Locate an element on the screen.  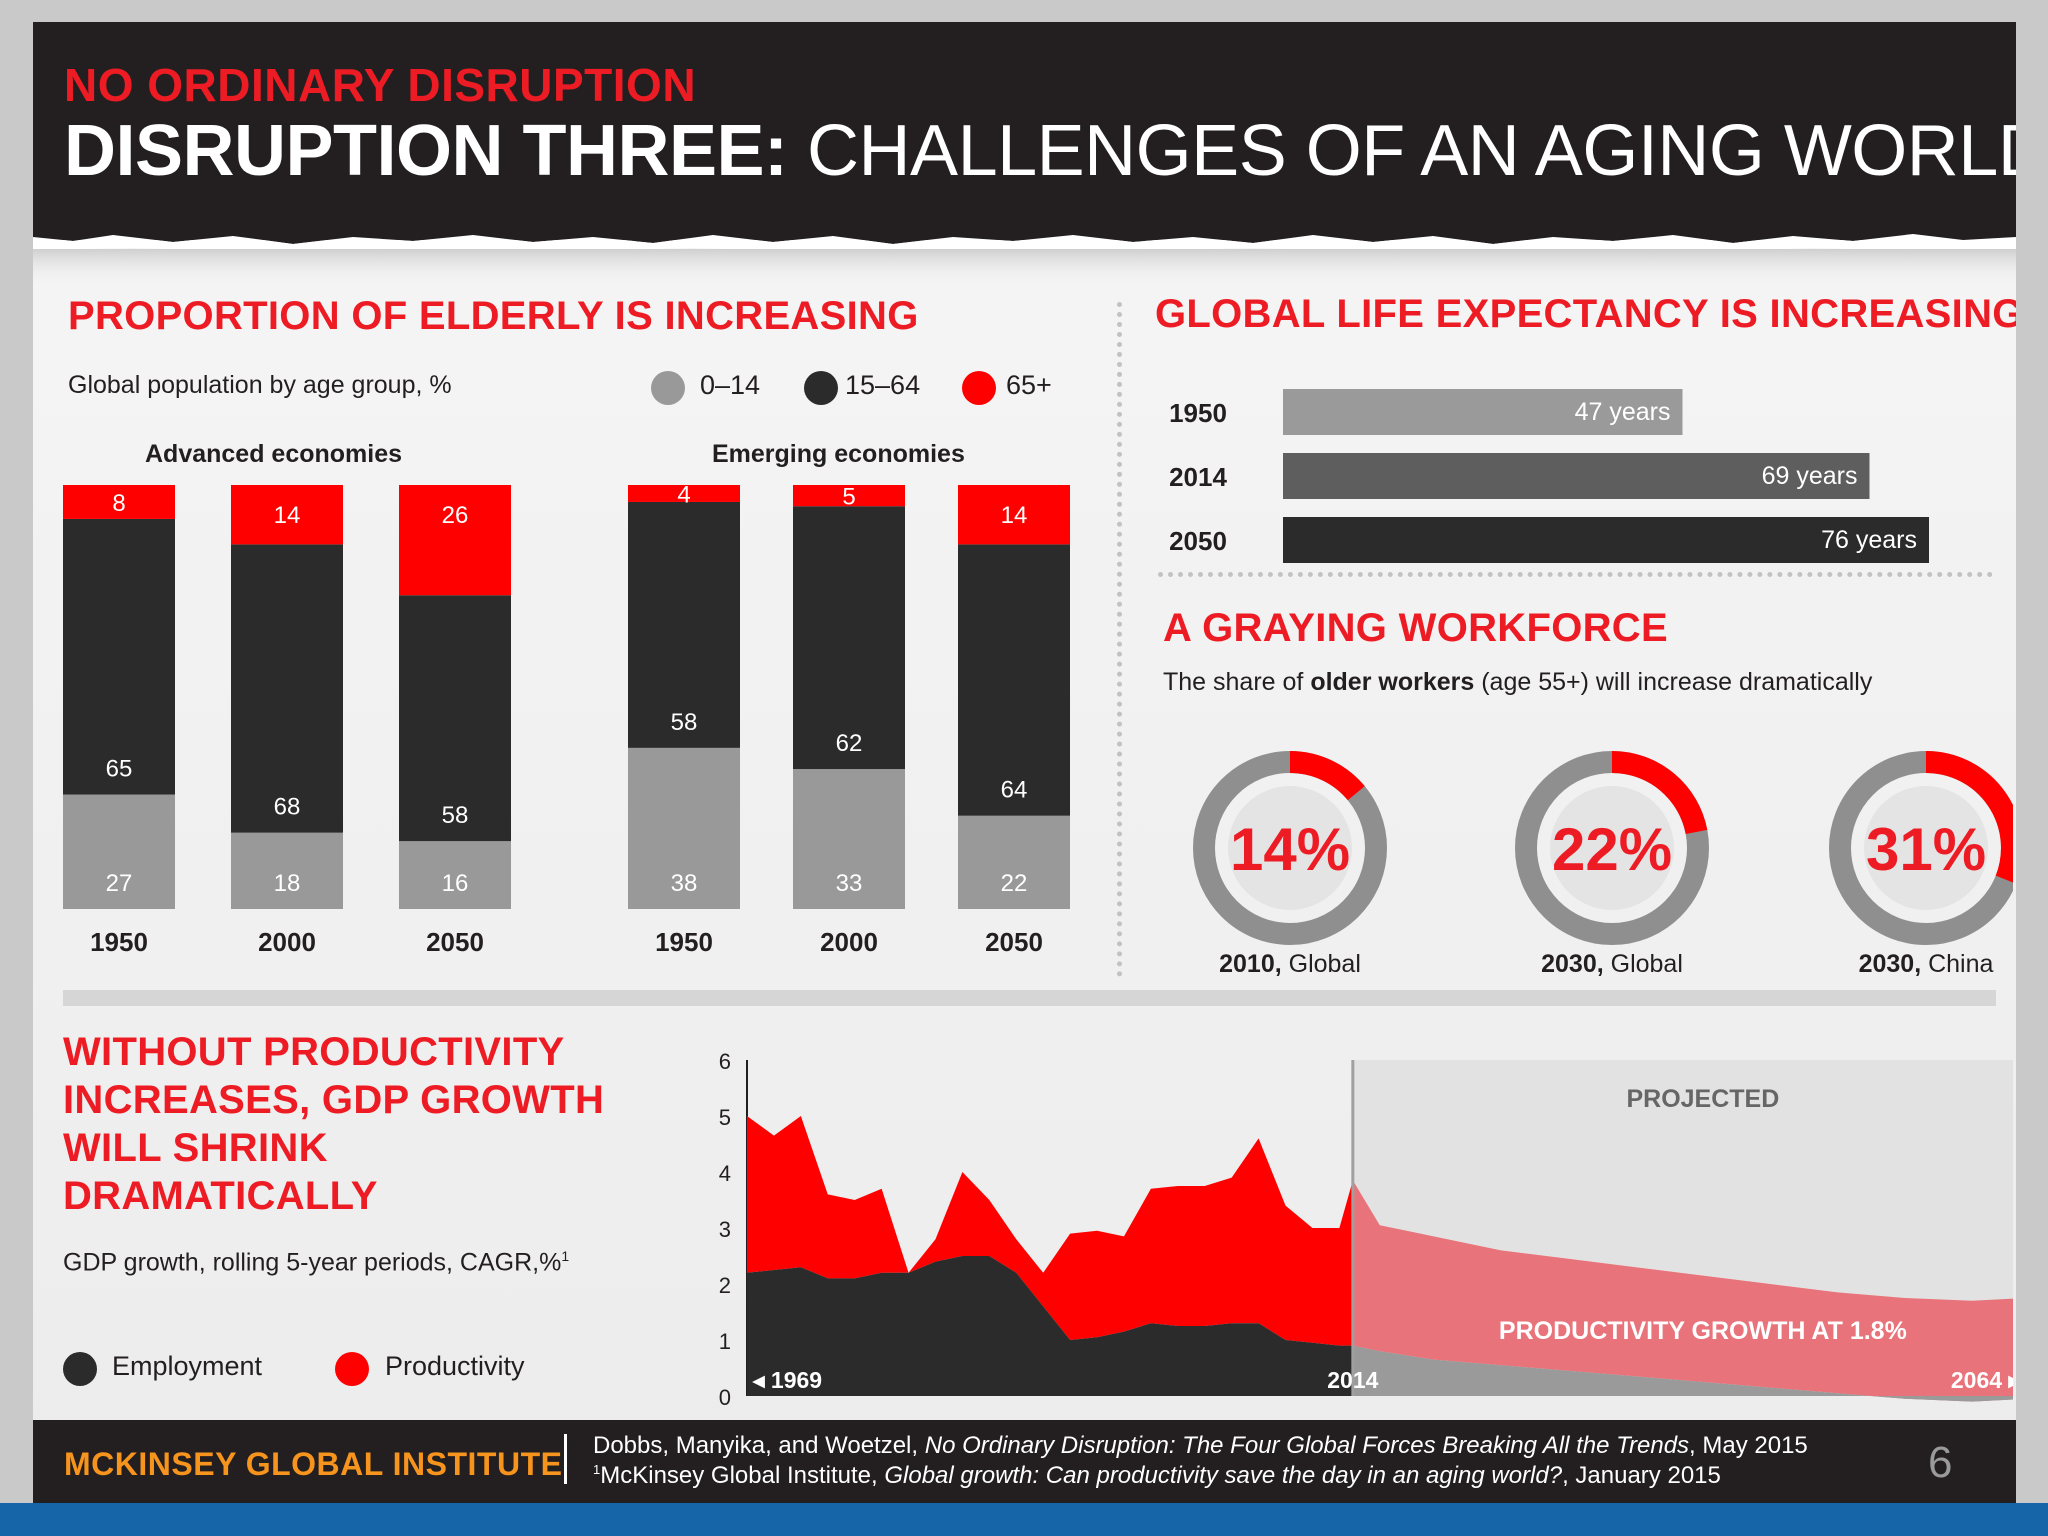
x-mid-label: 2014 is located at coordinates (1352, 1380).